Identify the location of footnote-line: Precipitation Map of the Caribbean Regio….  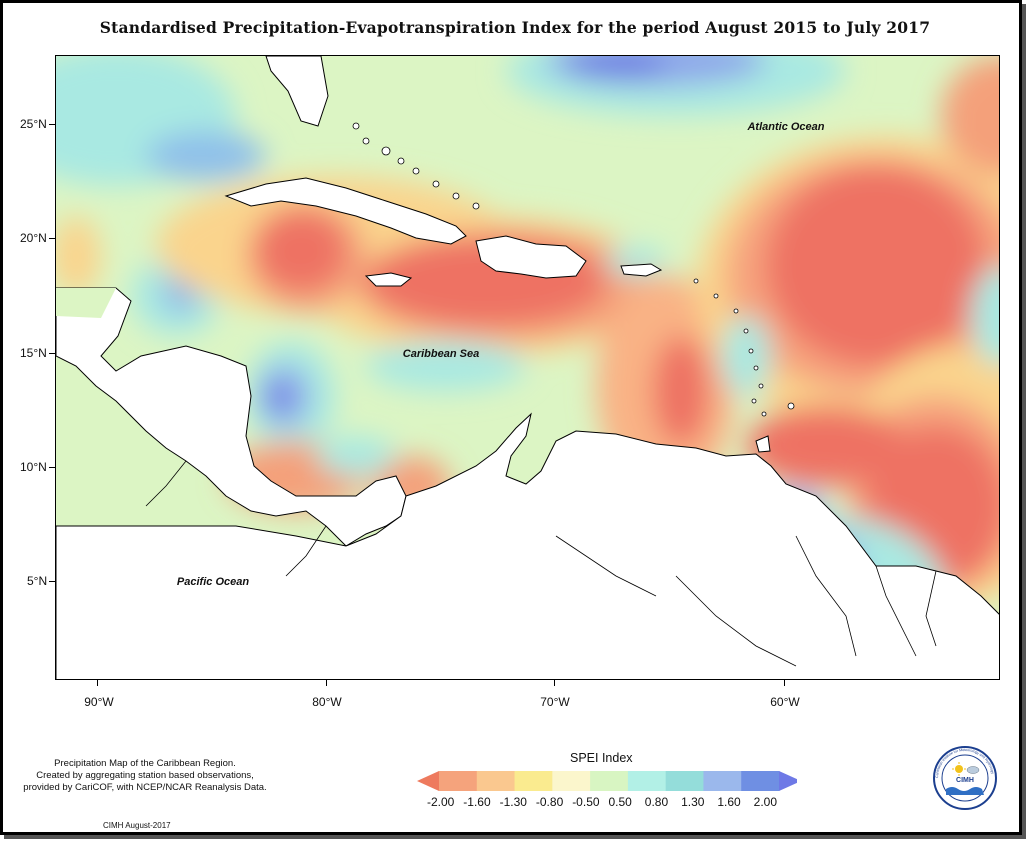
(145, 763).